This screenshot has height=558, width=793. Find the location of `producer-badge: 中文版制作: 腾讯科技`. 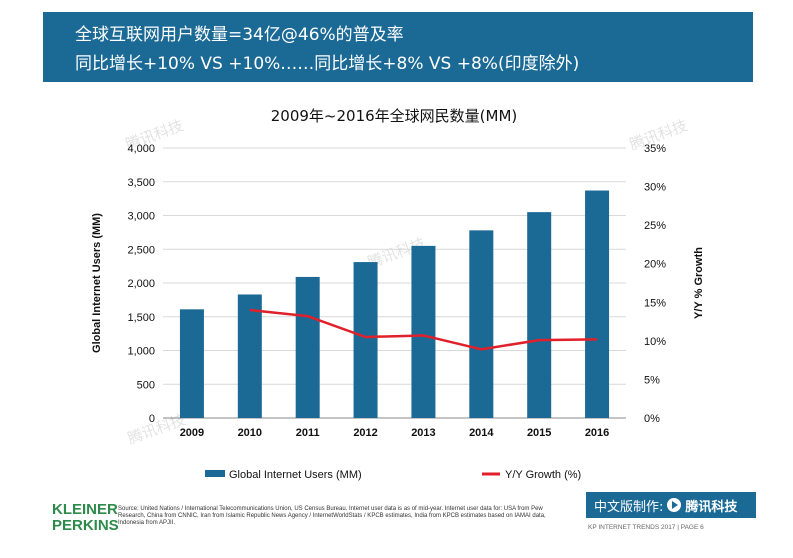

producer-badge: 中文版制作: 腾讯科技 is located at coordinates (671, 505).